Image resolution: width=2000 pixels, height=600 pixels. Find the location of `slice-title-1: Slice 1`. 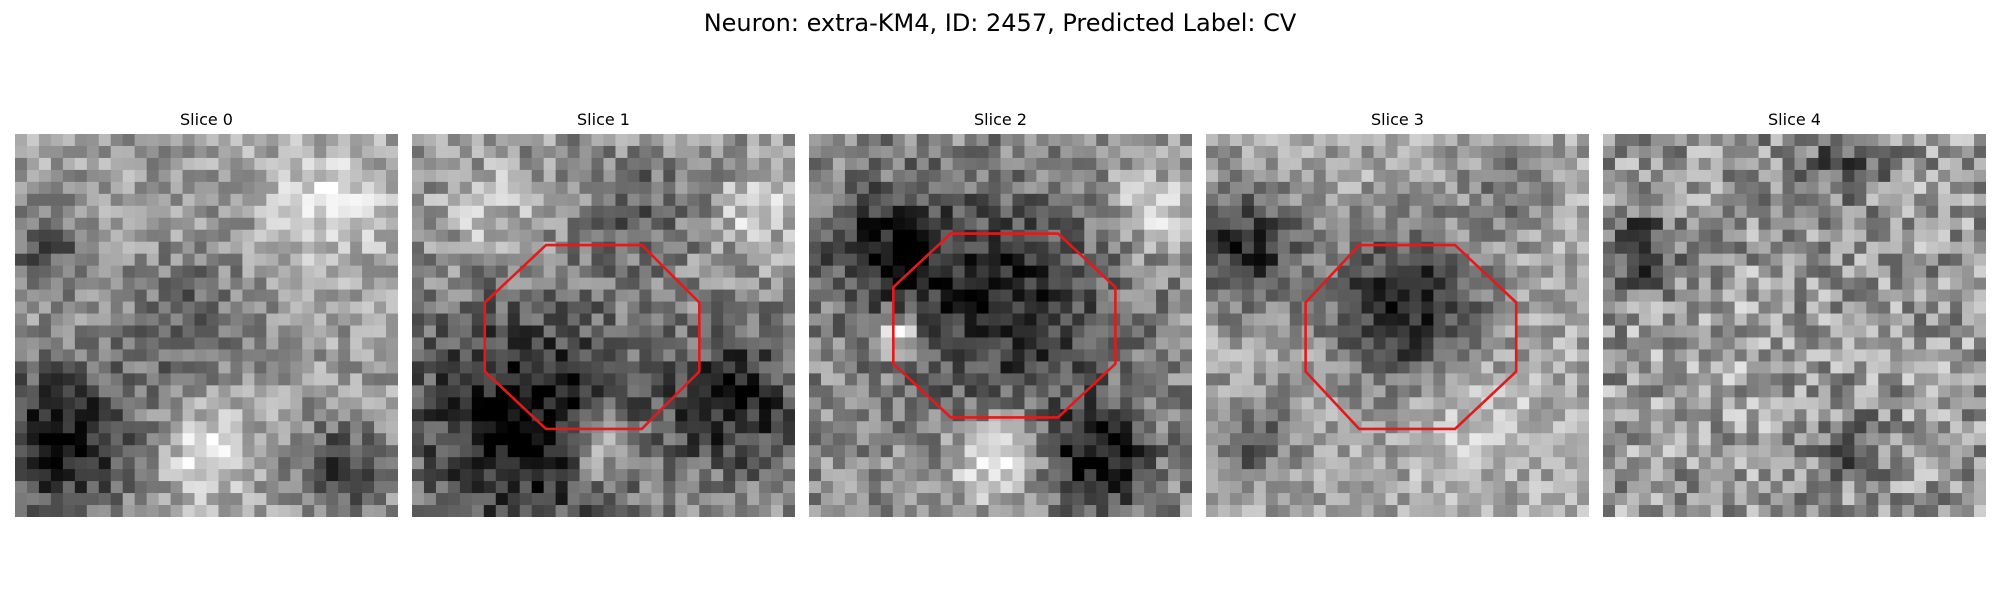

slice-title-1: Slice 1 is located at coordinates (603, 119).